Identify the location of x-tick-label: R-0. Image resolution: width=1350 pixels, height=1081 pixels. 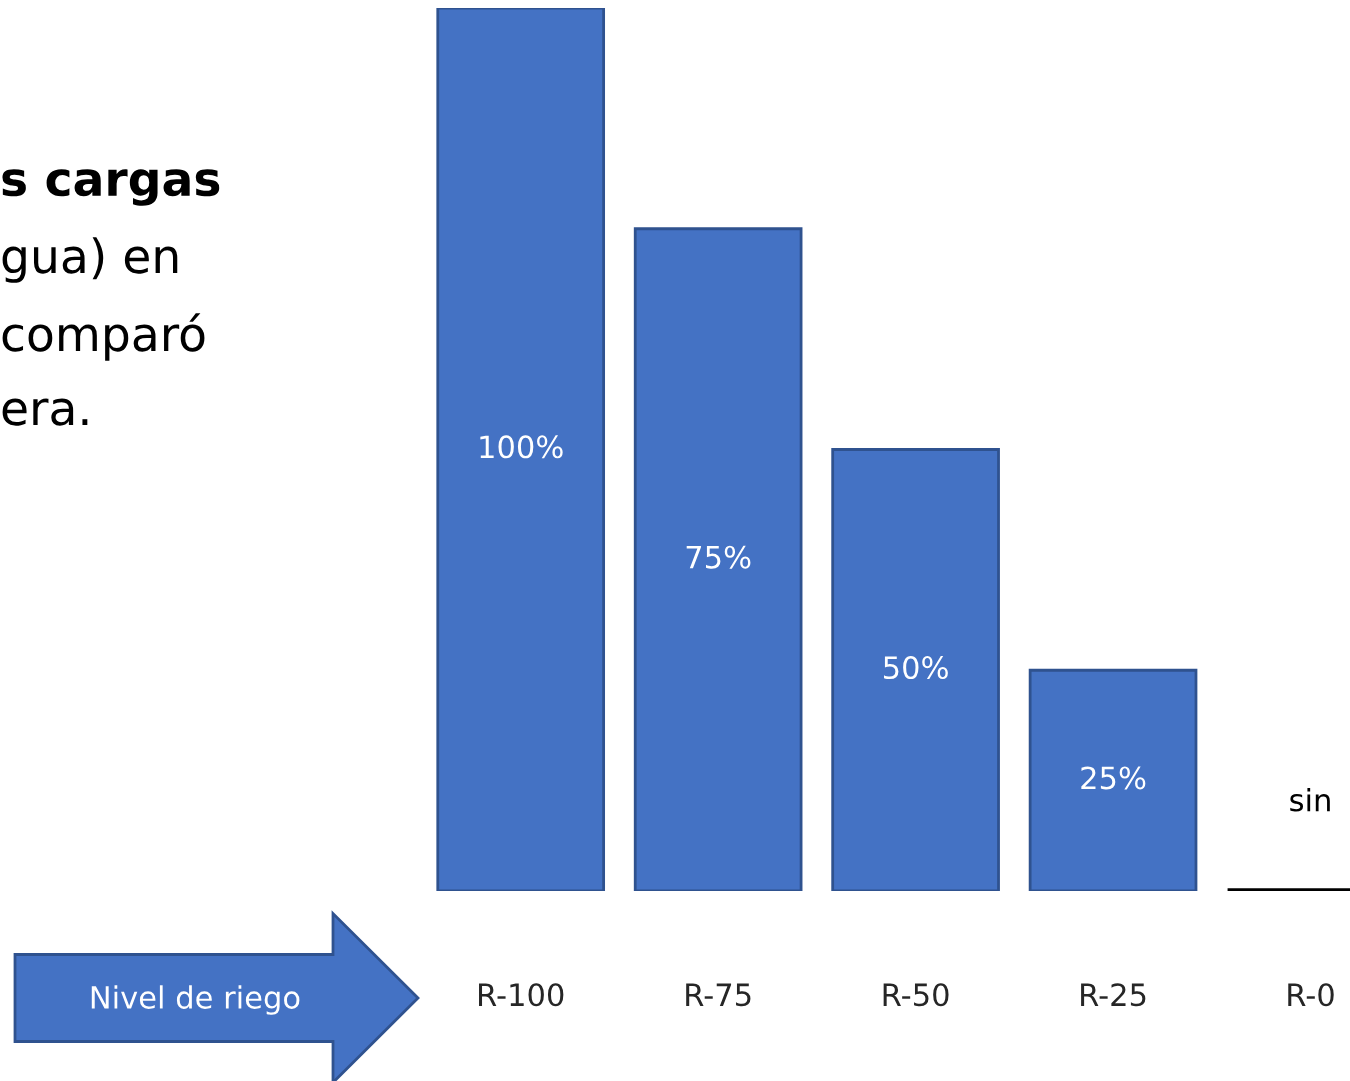
(1311, 995).